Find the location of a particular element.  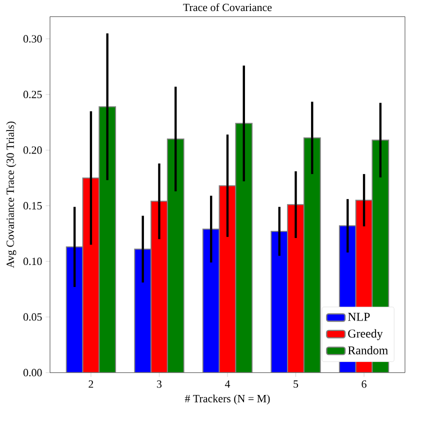

y-tick-label: 0.15 is located at coordinates (32, 206).